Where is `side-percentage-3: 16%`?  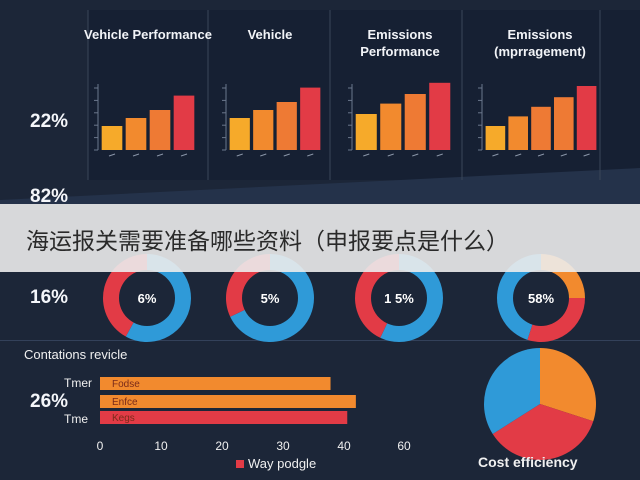
side-percentage-3: 16% is located at coordinates (49, 297).